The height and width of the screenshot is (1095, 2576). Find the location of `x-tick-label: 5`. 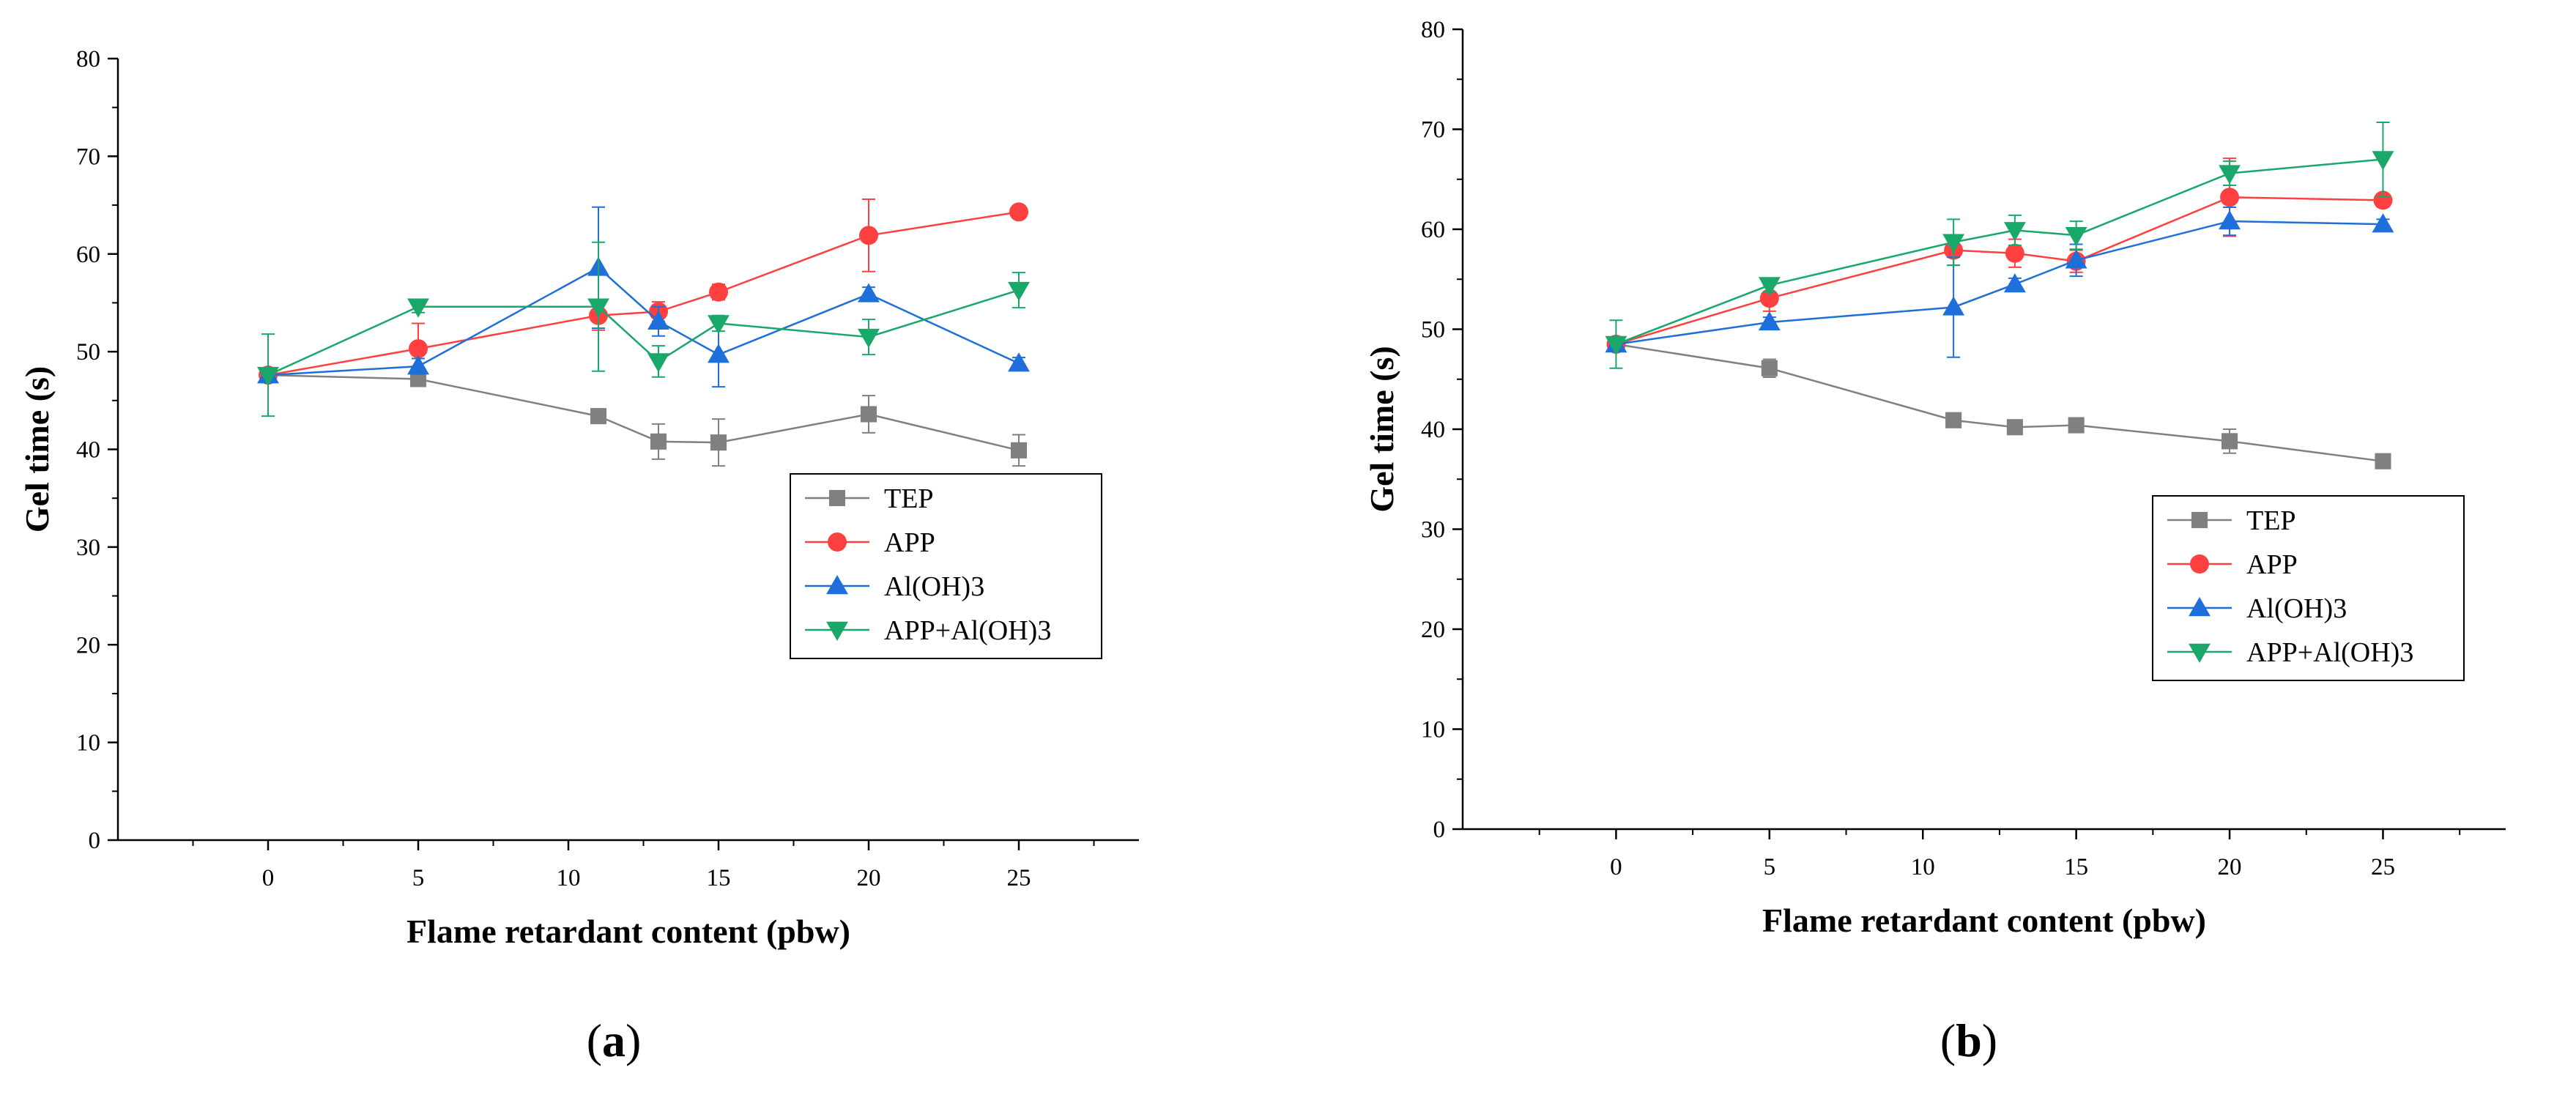

x-tick-label: 5 is located at coordinates (418, 878).